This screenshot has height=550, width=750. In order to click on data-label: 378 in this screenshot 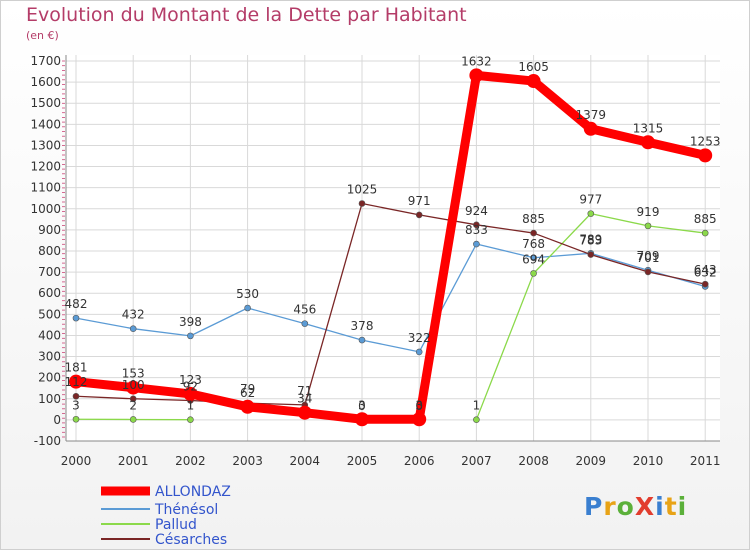, I will do `click(362, 326)`.